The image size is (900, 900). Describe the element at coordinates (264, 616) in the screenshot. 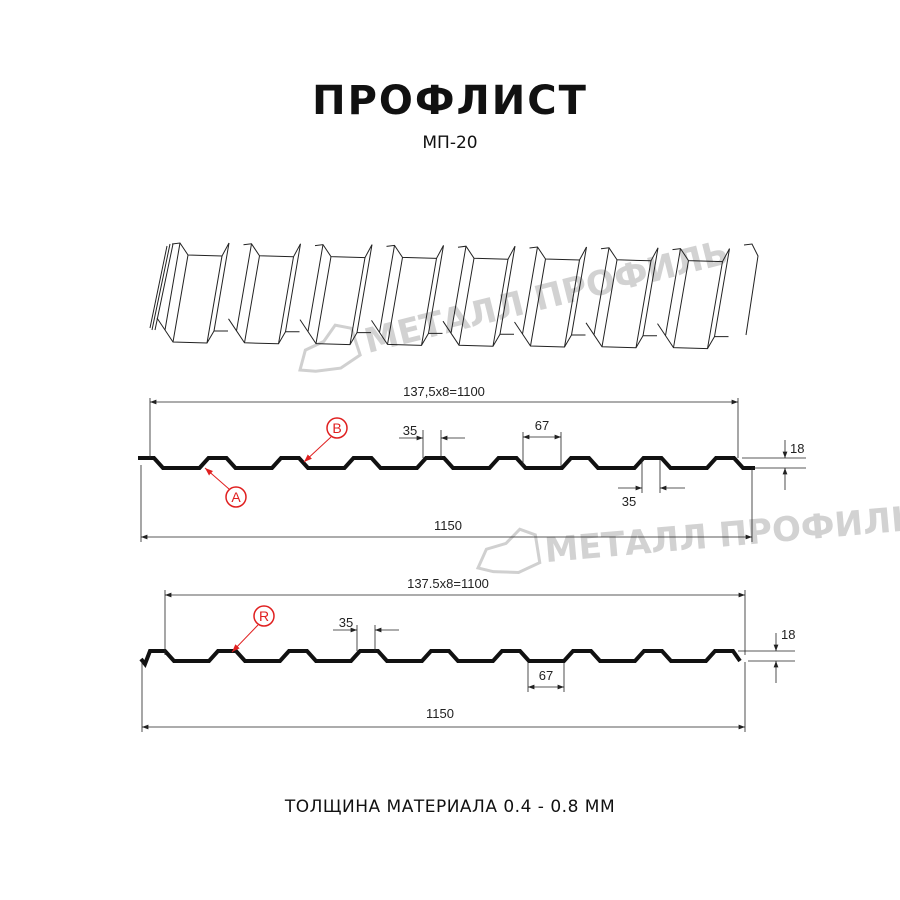

I see `callout-r: R` at that location.